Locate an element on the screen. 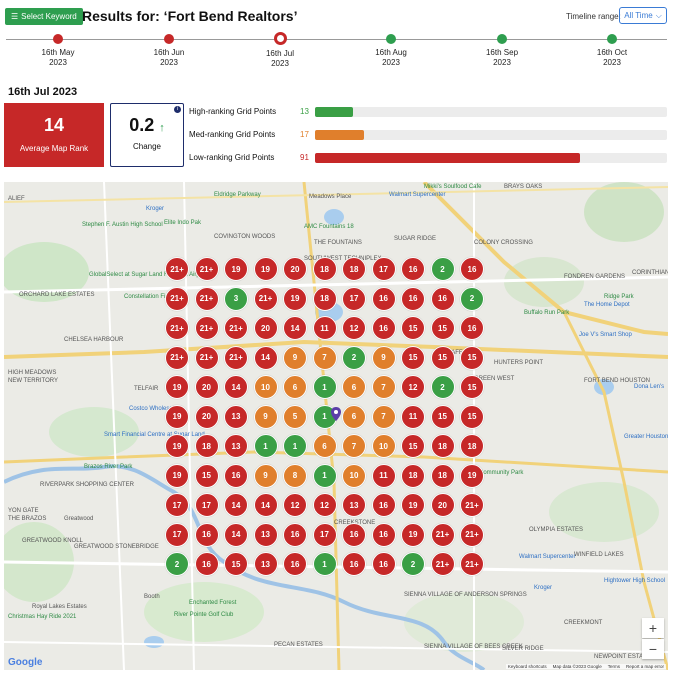 The width and height of the screenshot is (673, 678). timeline-point: 16th Aug 2023 is located at coordinates (391, 51).